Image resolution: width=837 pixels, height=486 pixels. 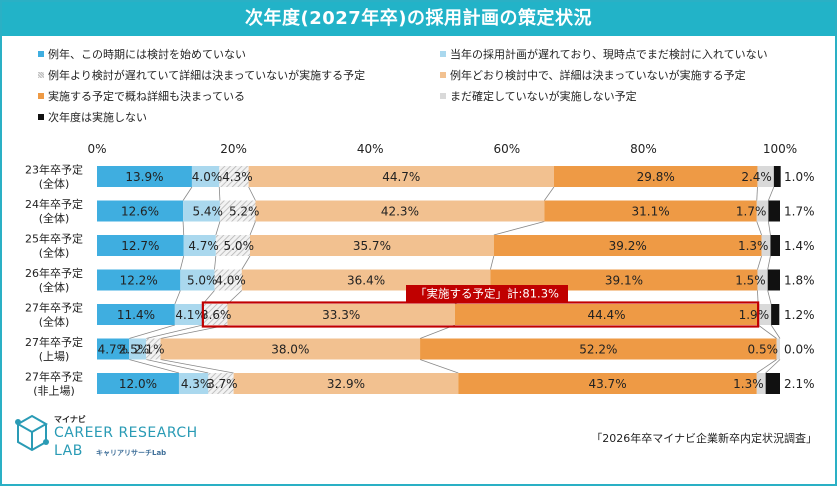 I want to click on legend-item-undecided-no: まだ確定していないが実施しない予定, so click(x=538, y=96).